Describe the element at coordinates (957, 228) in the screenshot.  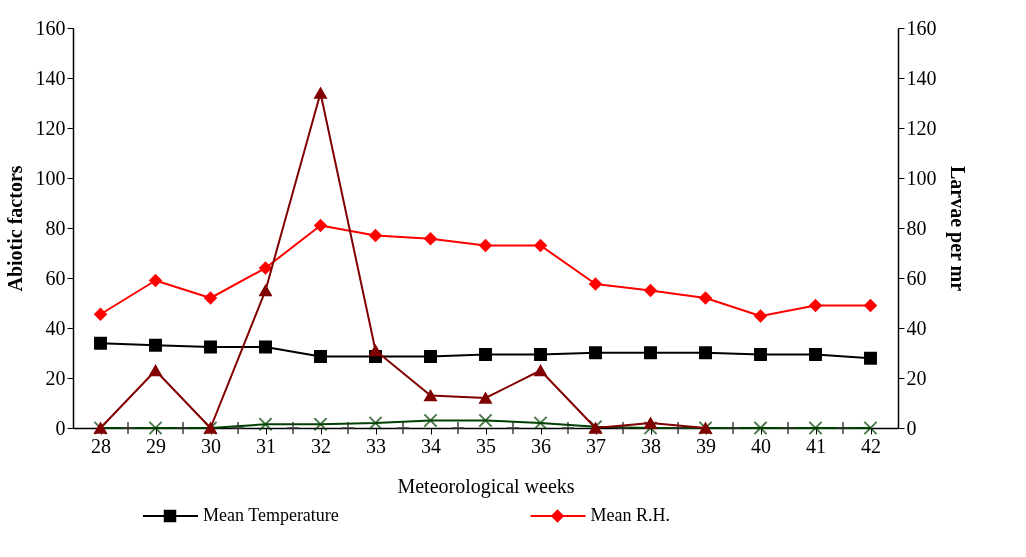
I see `y2-axis-title: Larvae per mr` at that location.